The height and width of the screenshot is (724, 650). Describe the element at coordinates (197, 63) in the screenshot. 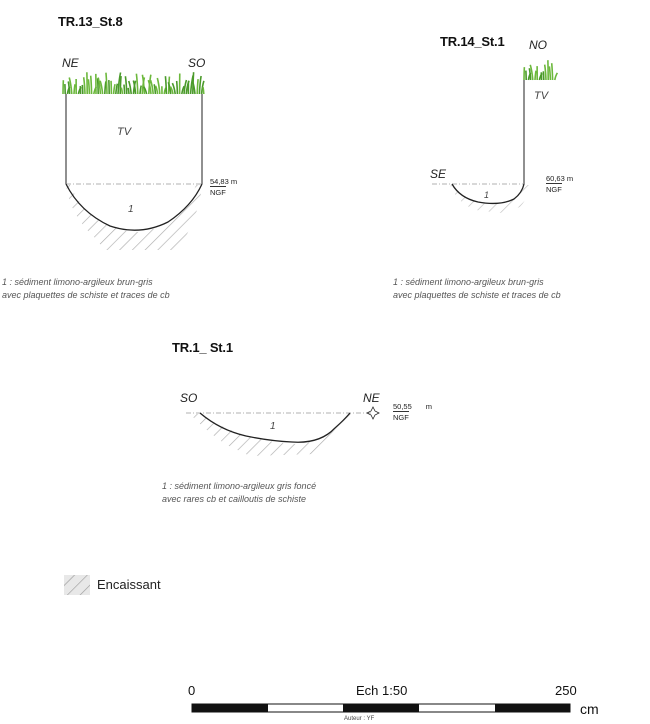

I see `orientation-right-tr13: SO` at that location.